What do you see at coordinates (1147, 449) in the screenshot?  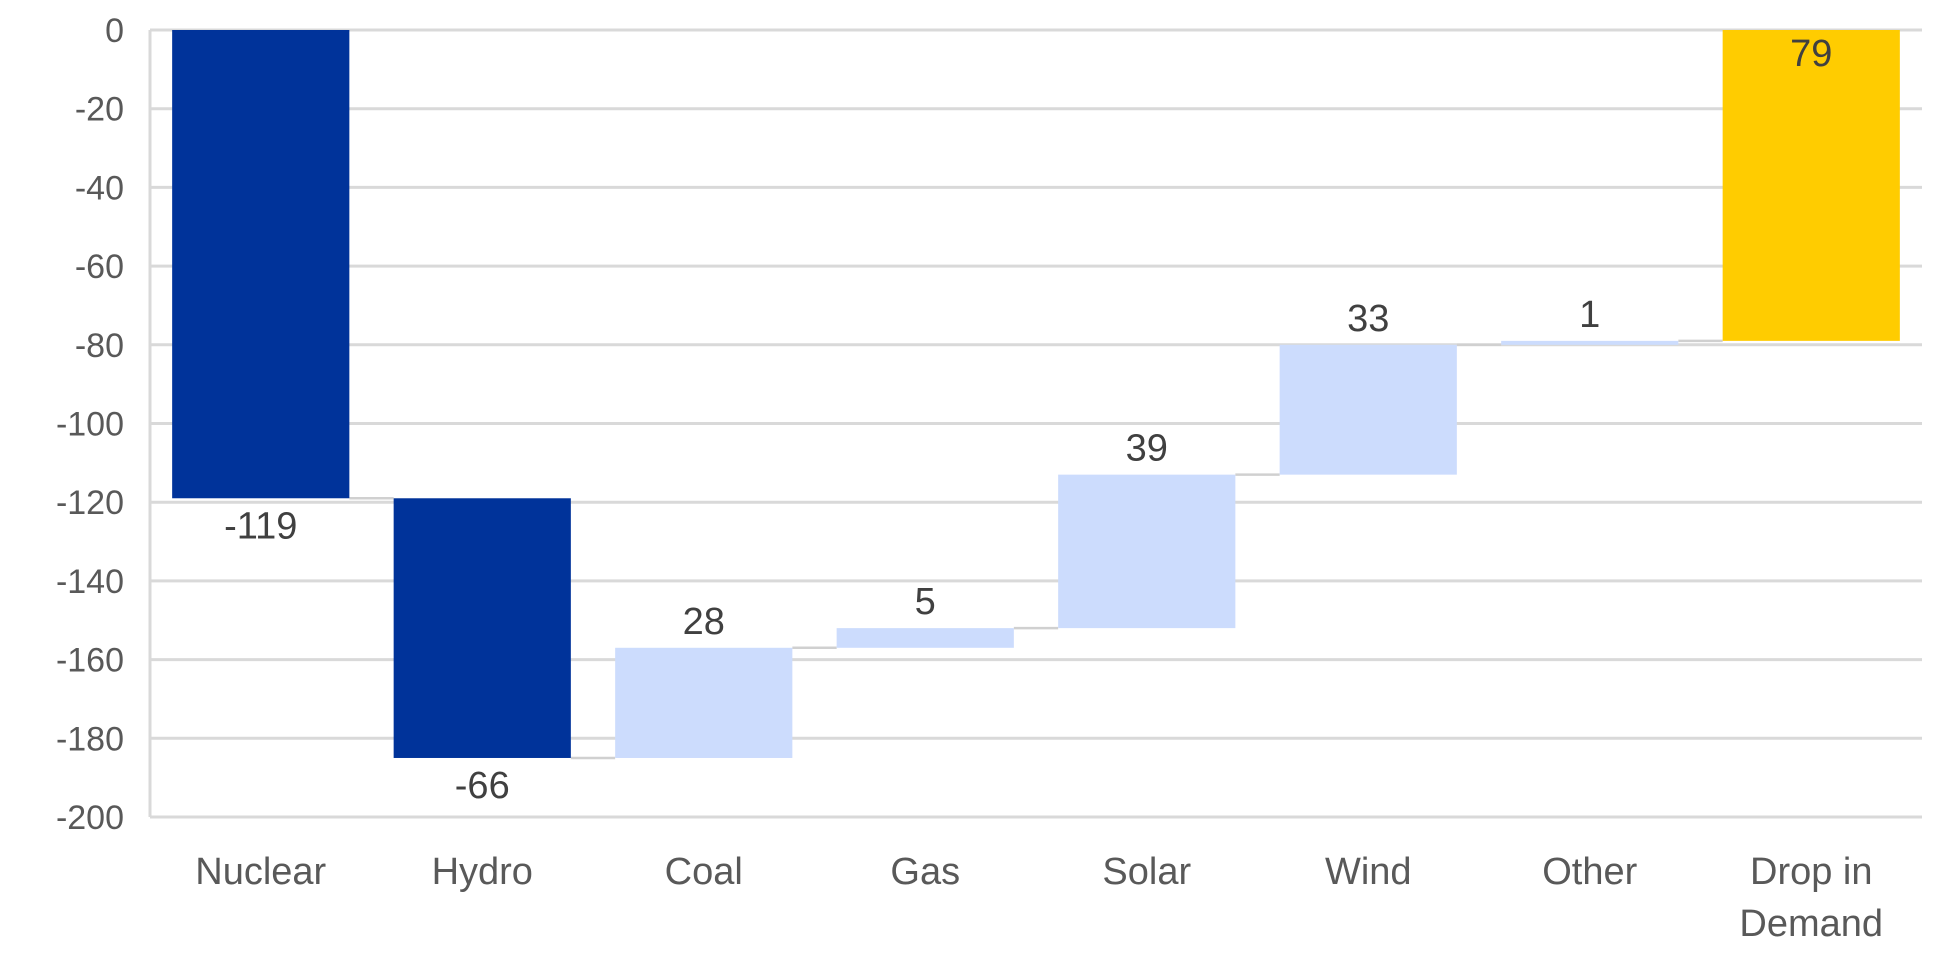 I see `data-label: 39` at bounding box center [1147, 449].